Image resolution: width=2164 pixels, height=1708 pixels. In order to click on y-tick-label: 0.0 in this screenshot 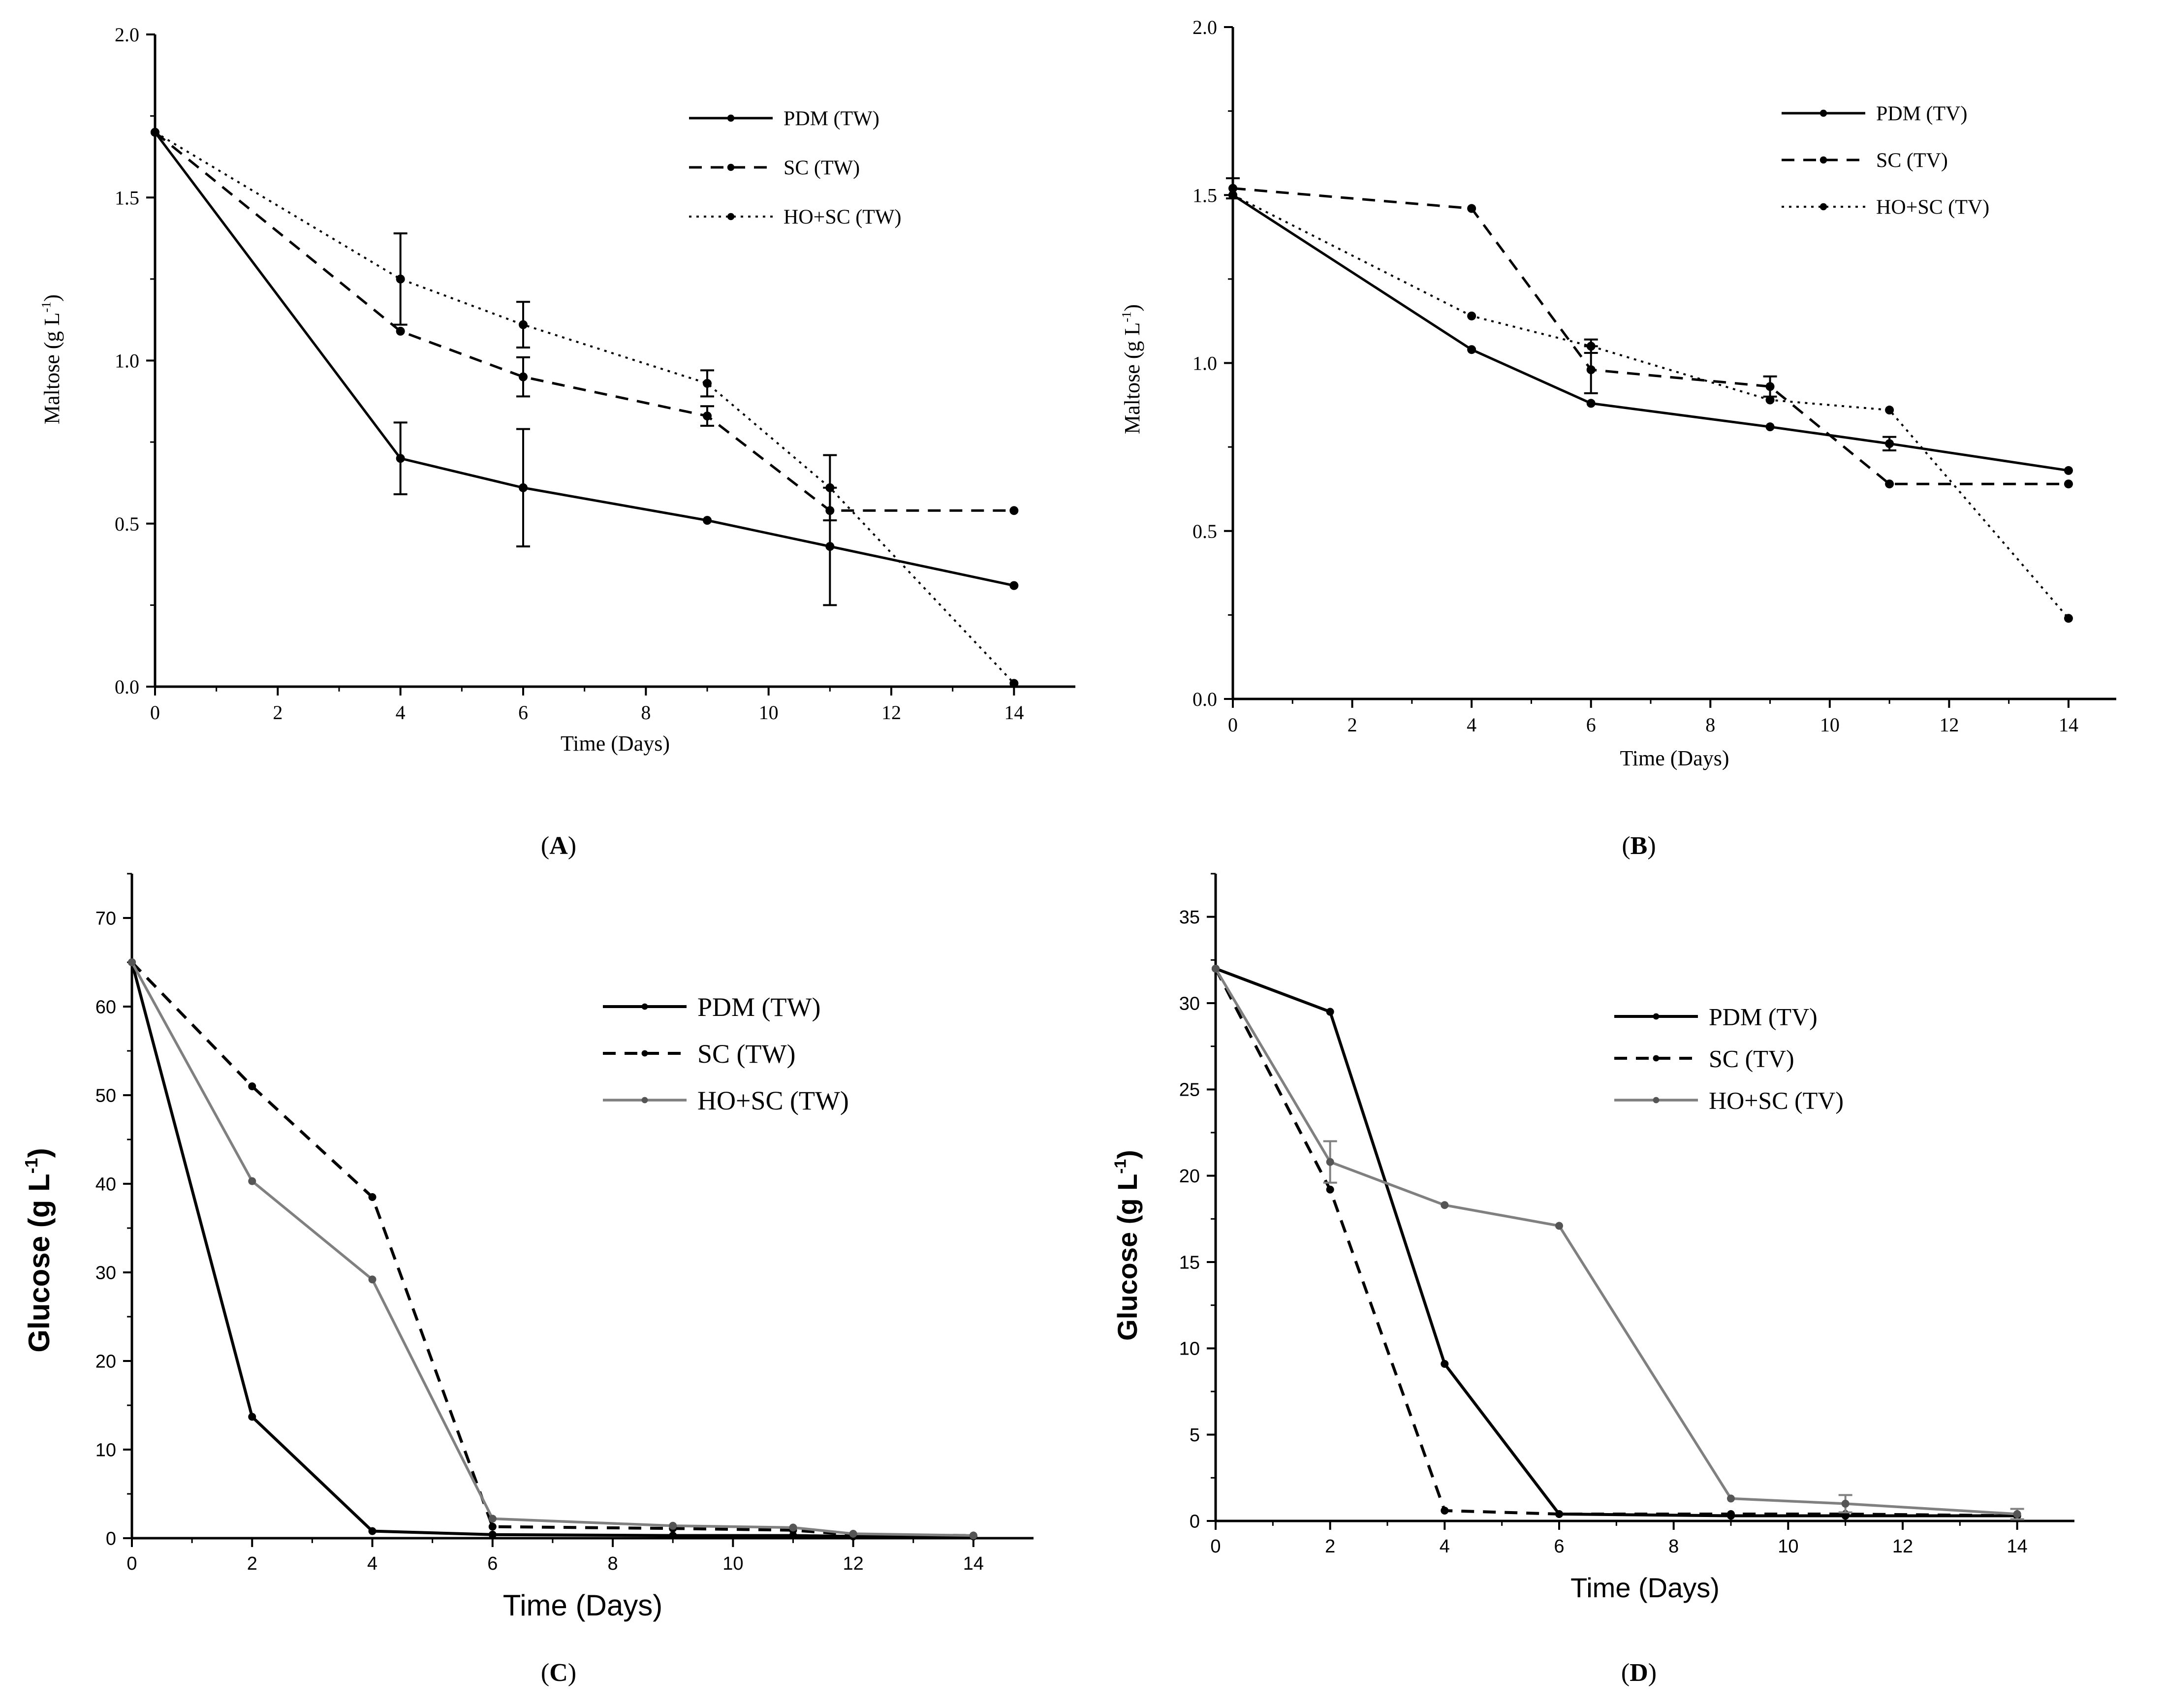, I will do `click(127, 687)`.